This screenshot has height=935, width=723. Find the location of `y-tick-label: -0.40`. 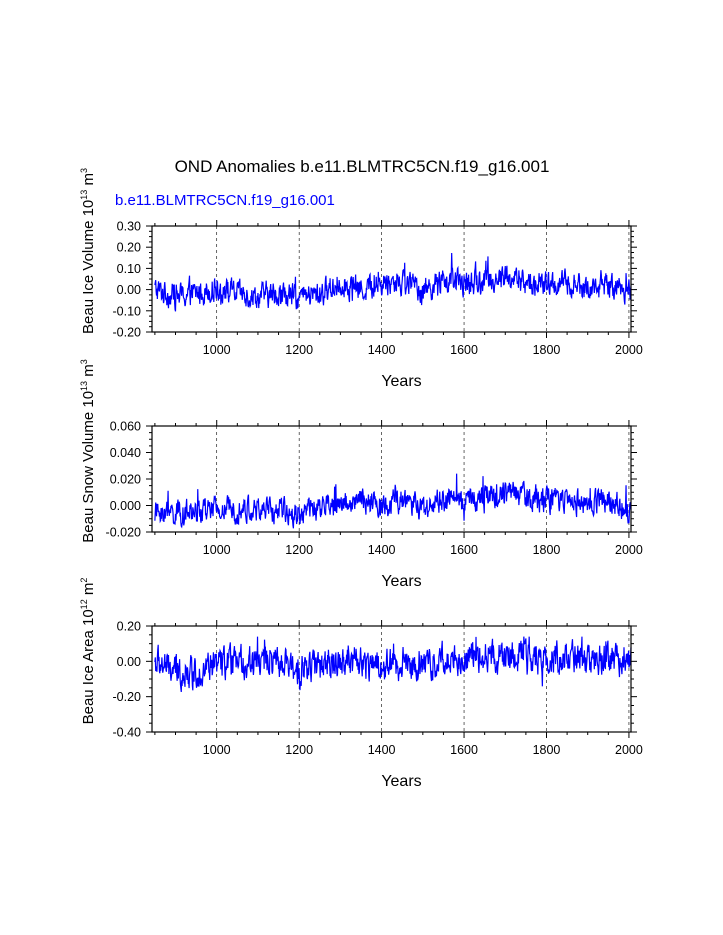

y-tick-label: -0.40 is located at coordinates (127, 733).